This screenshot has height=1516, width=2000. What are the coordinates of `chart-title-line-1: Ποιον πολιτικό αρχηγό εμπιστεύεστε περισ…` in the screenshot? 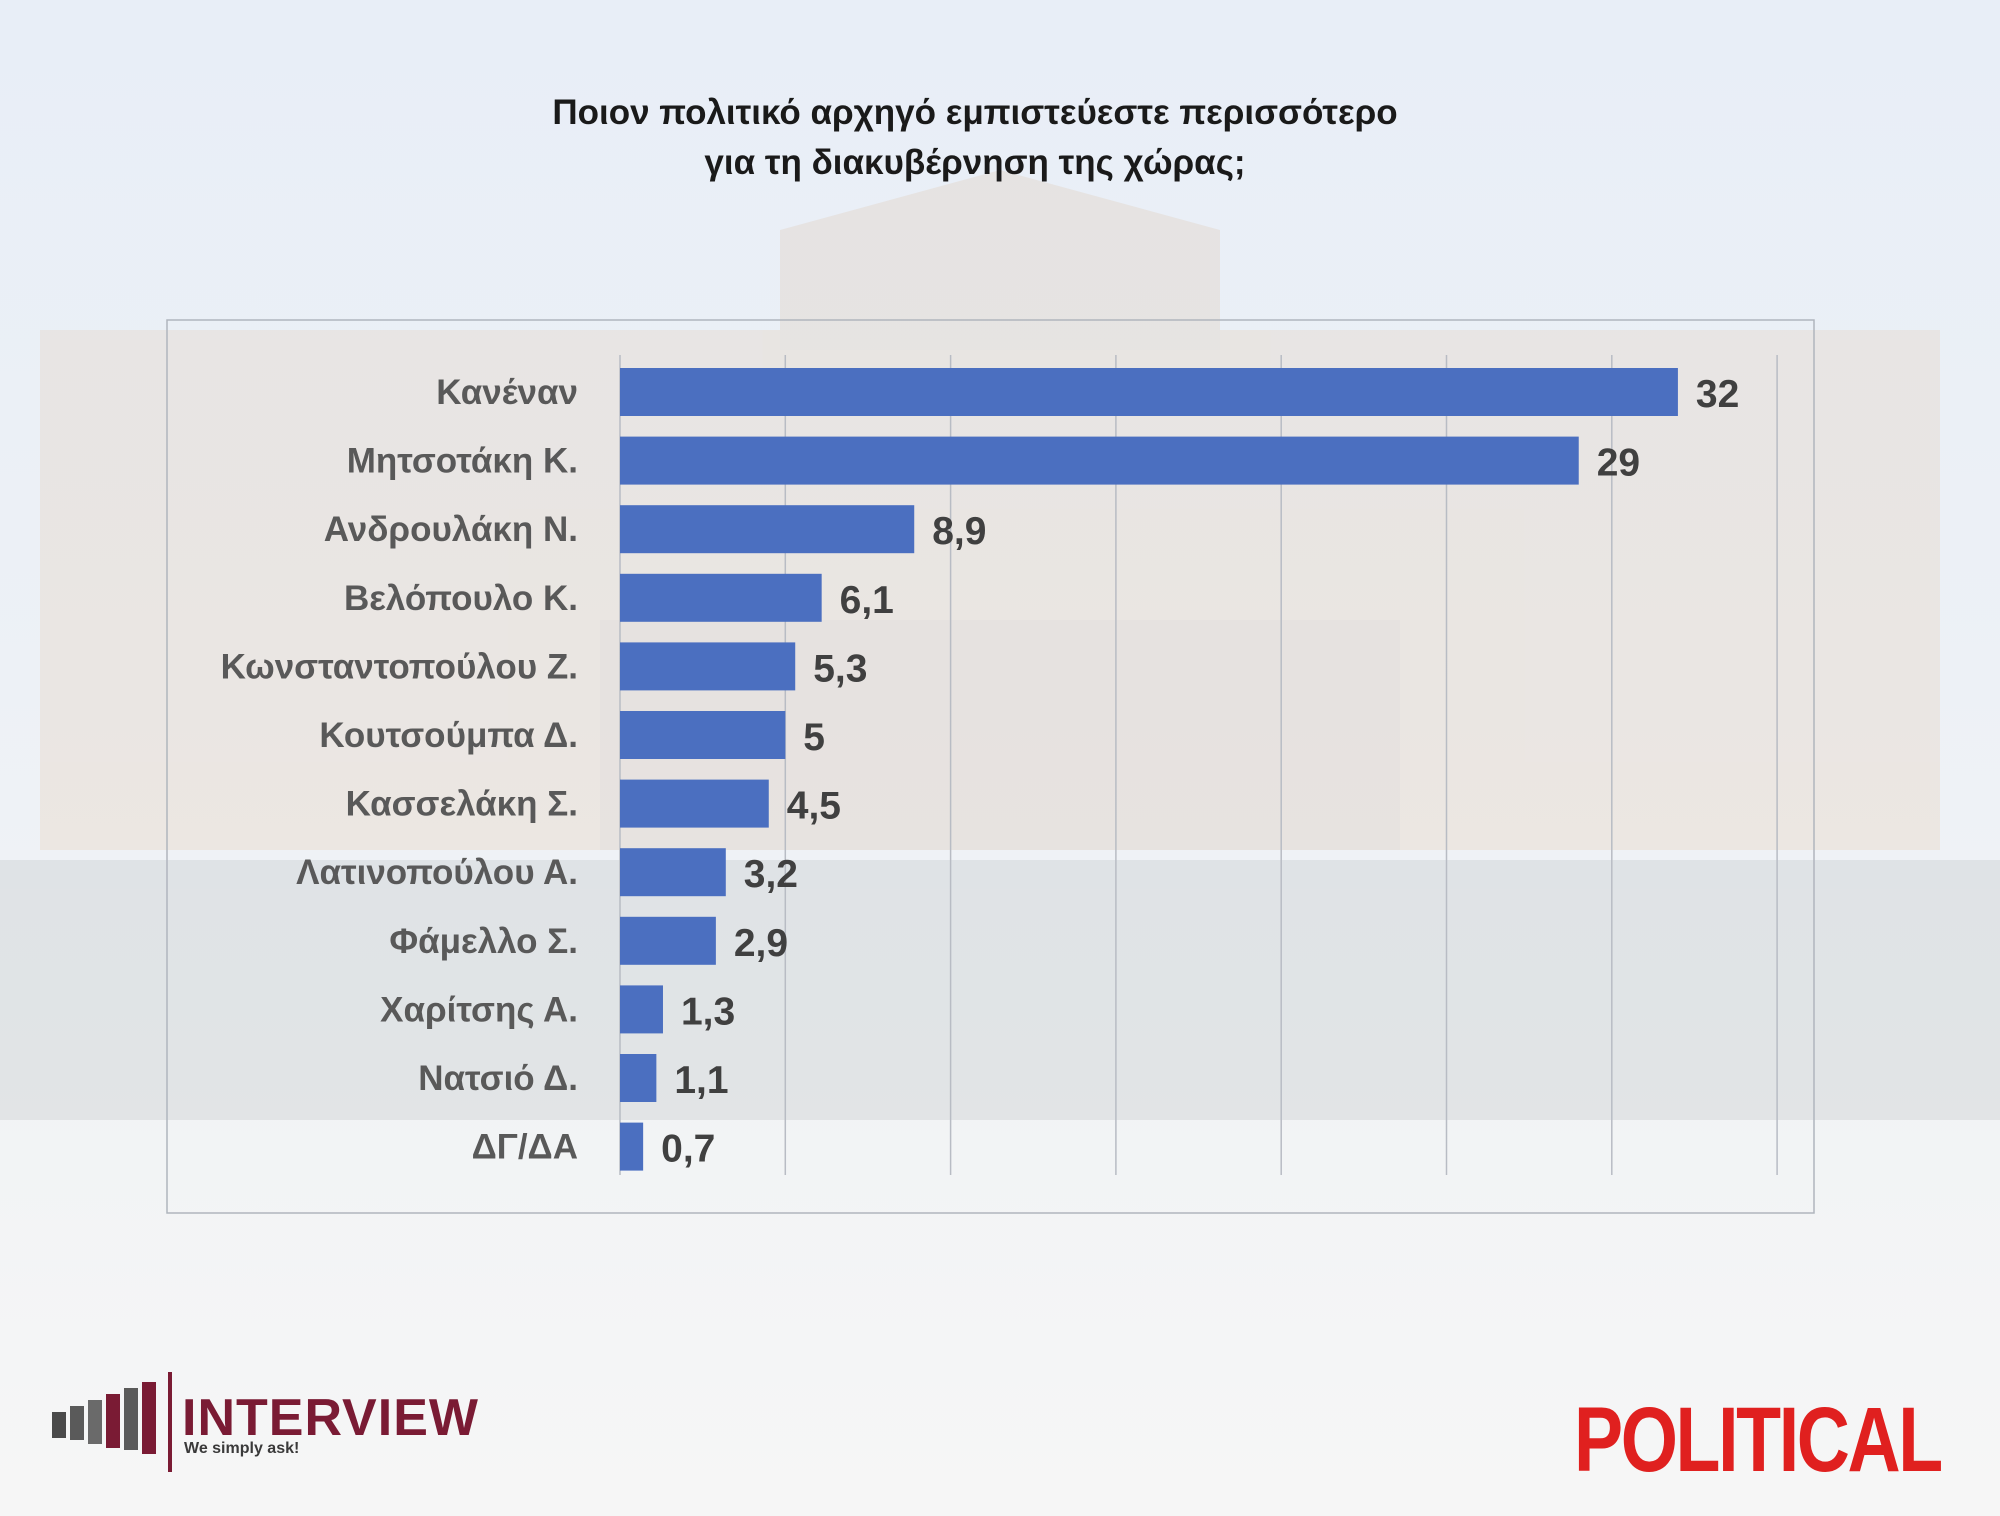 It's located at (975, 112).